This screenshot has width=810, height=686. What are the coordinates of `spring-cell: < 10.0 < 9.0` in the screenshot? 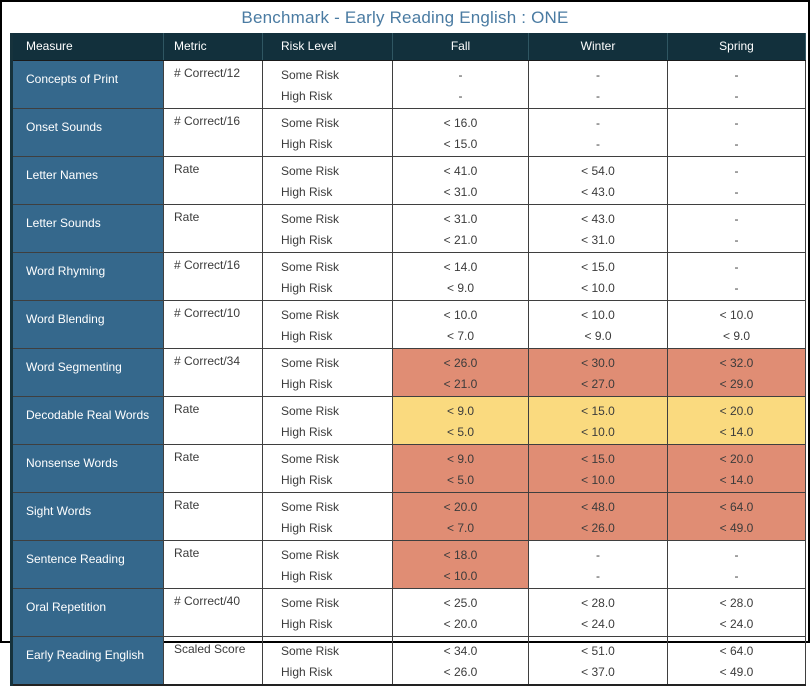 It's located at (736, 324).